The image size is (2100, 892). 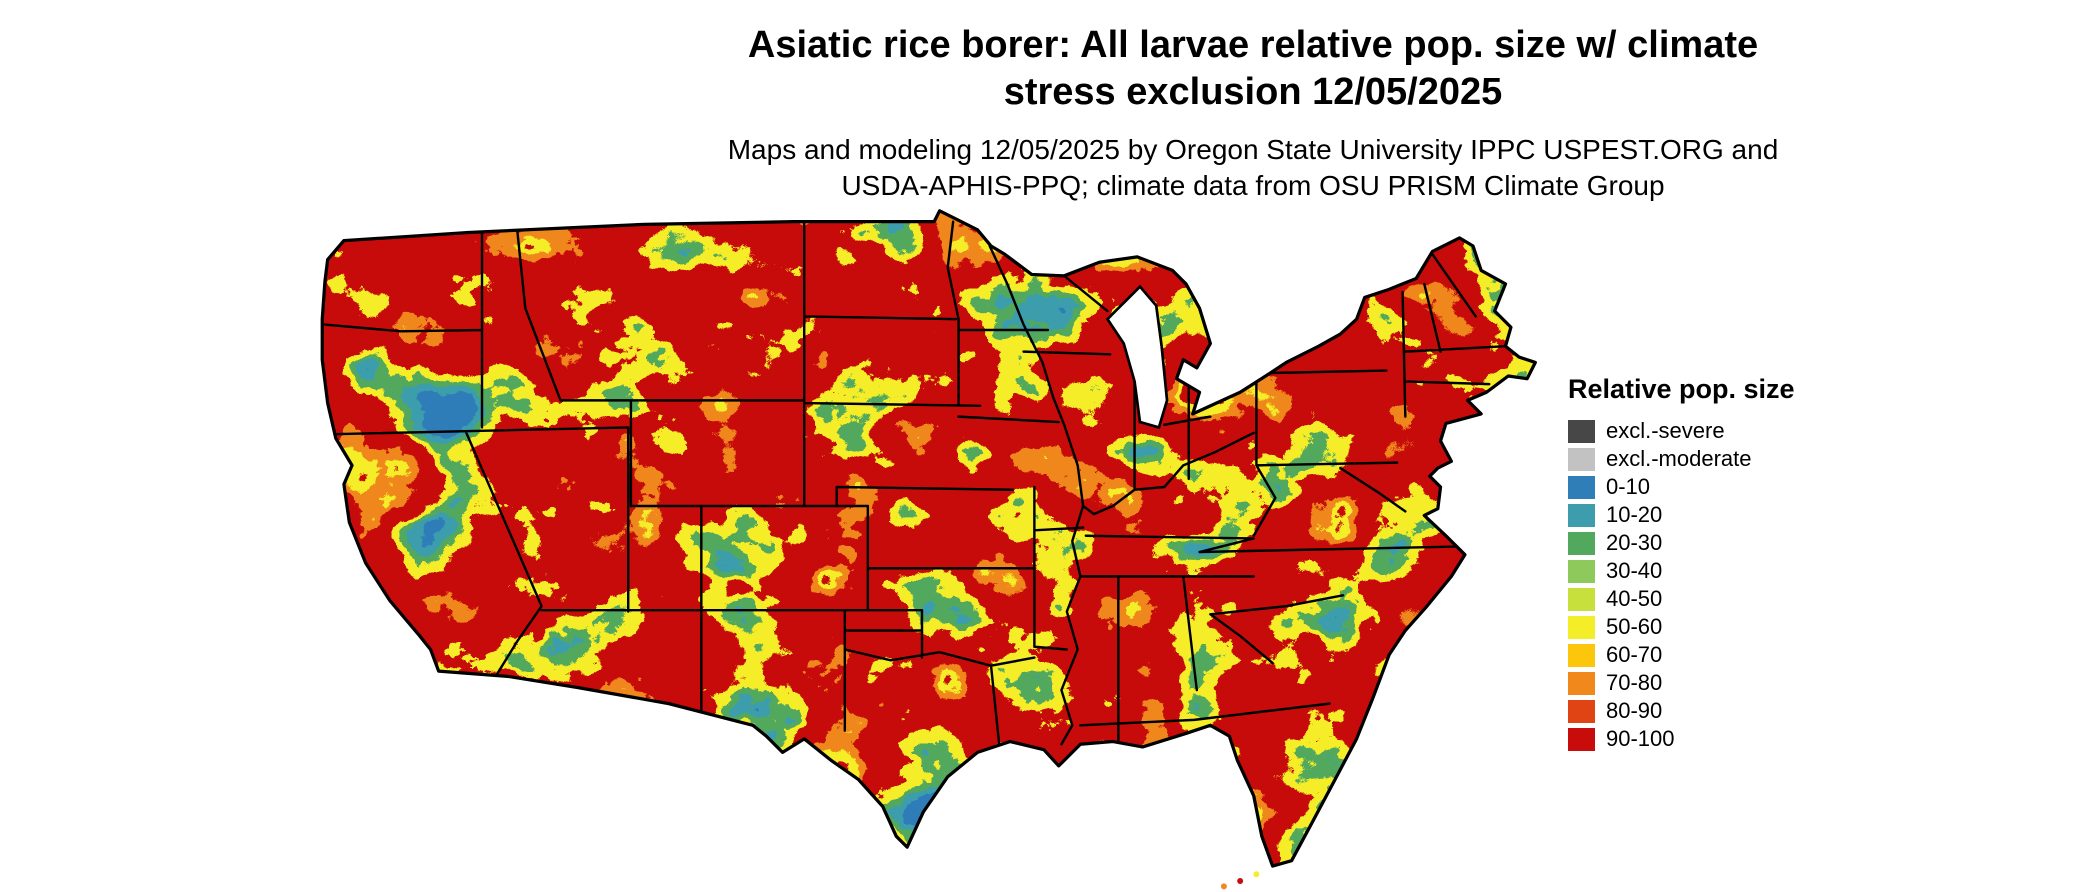 I want to click on legend-label: excl.-moderate, so click(x=1679, y=458).